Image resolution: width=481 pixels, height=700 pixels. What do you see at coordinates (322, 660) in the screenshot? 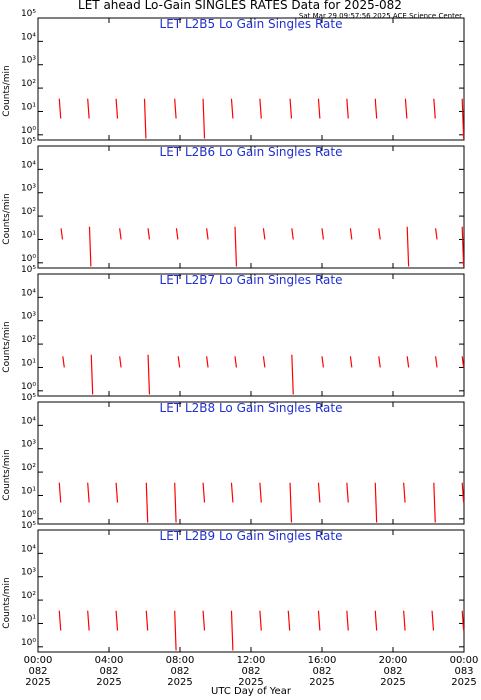
I see `x-tick-label: 16:00` at bounding box center [322, 660].